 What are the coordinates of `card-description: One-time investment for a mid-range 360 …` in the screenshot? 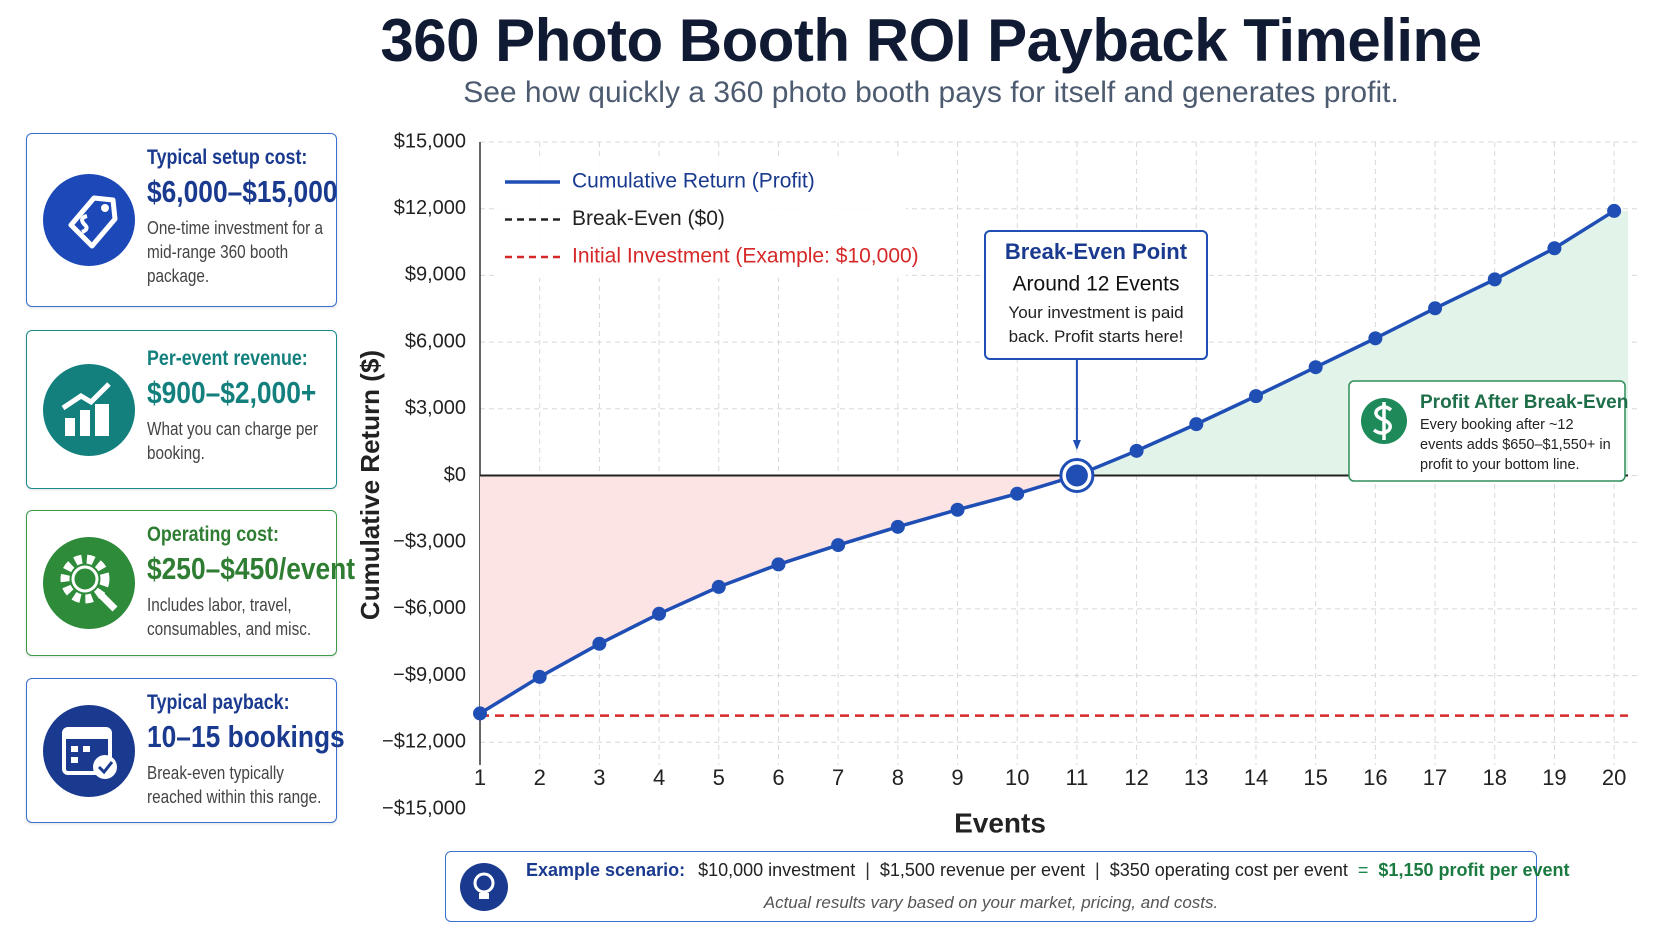 It's located at (235, 252).